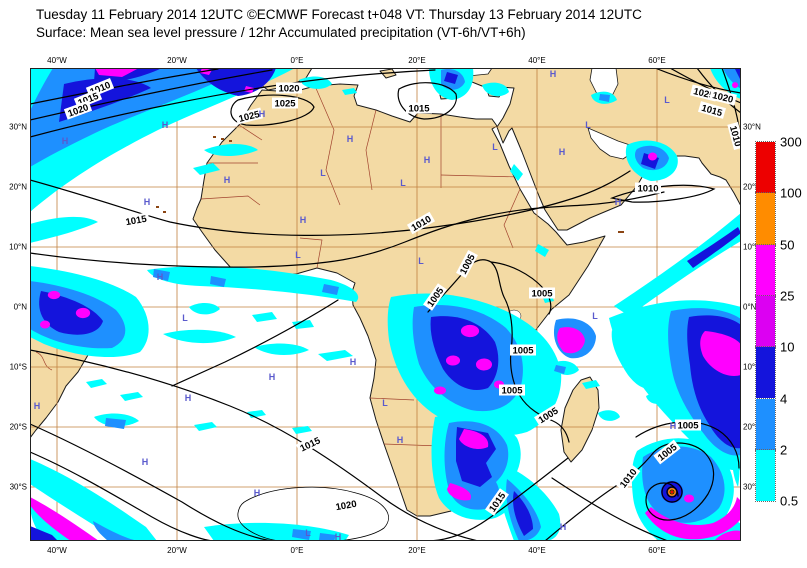 This screenshot has width=807, height=568. I want to click on svg-text: 1010, so click(647, 189).